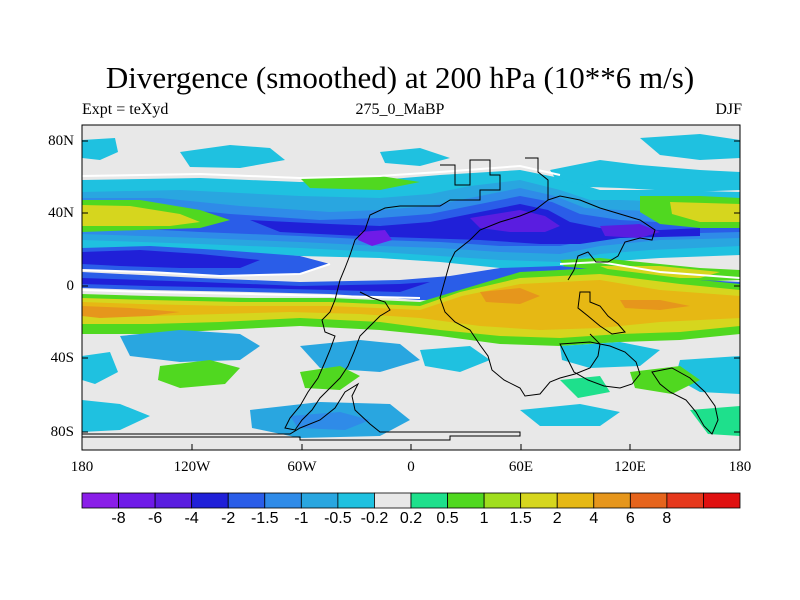 The width and height of the screenshot is (800, 600). I want to click on x-tick-label: 60E, so click(521, 467).